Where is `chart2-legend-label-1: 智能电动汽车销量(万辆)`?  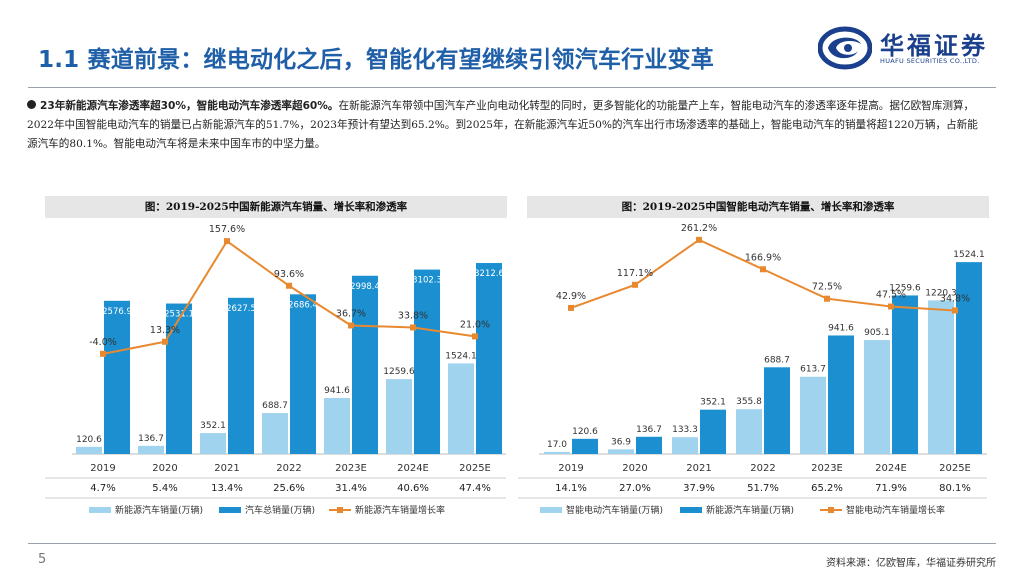 chart2-legend-label-1: 智能电动汽车销量(万辆) is located at coordinates (614, 510).